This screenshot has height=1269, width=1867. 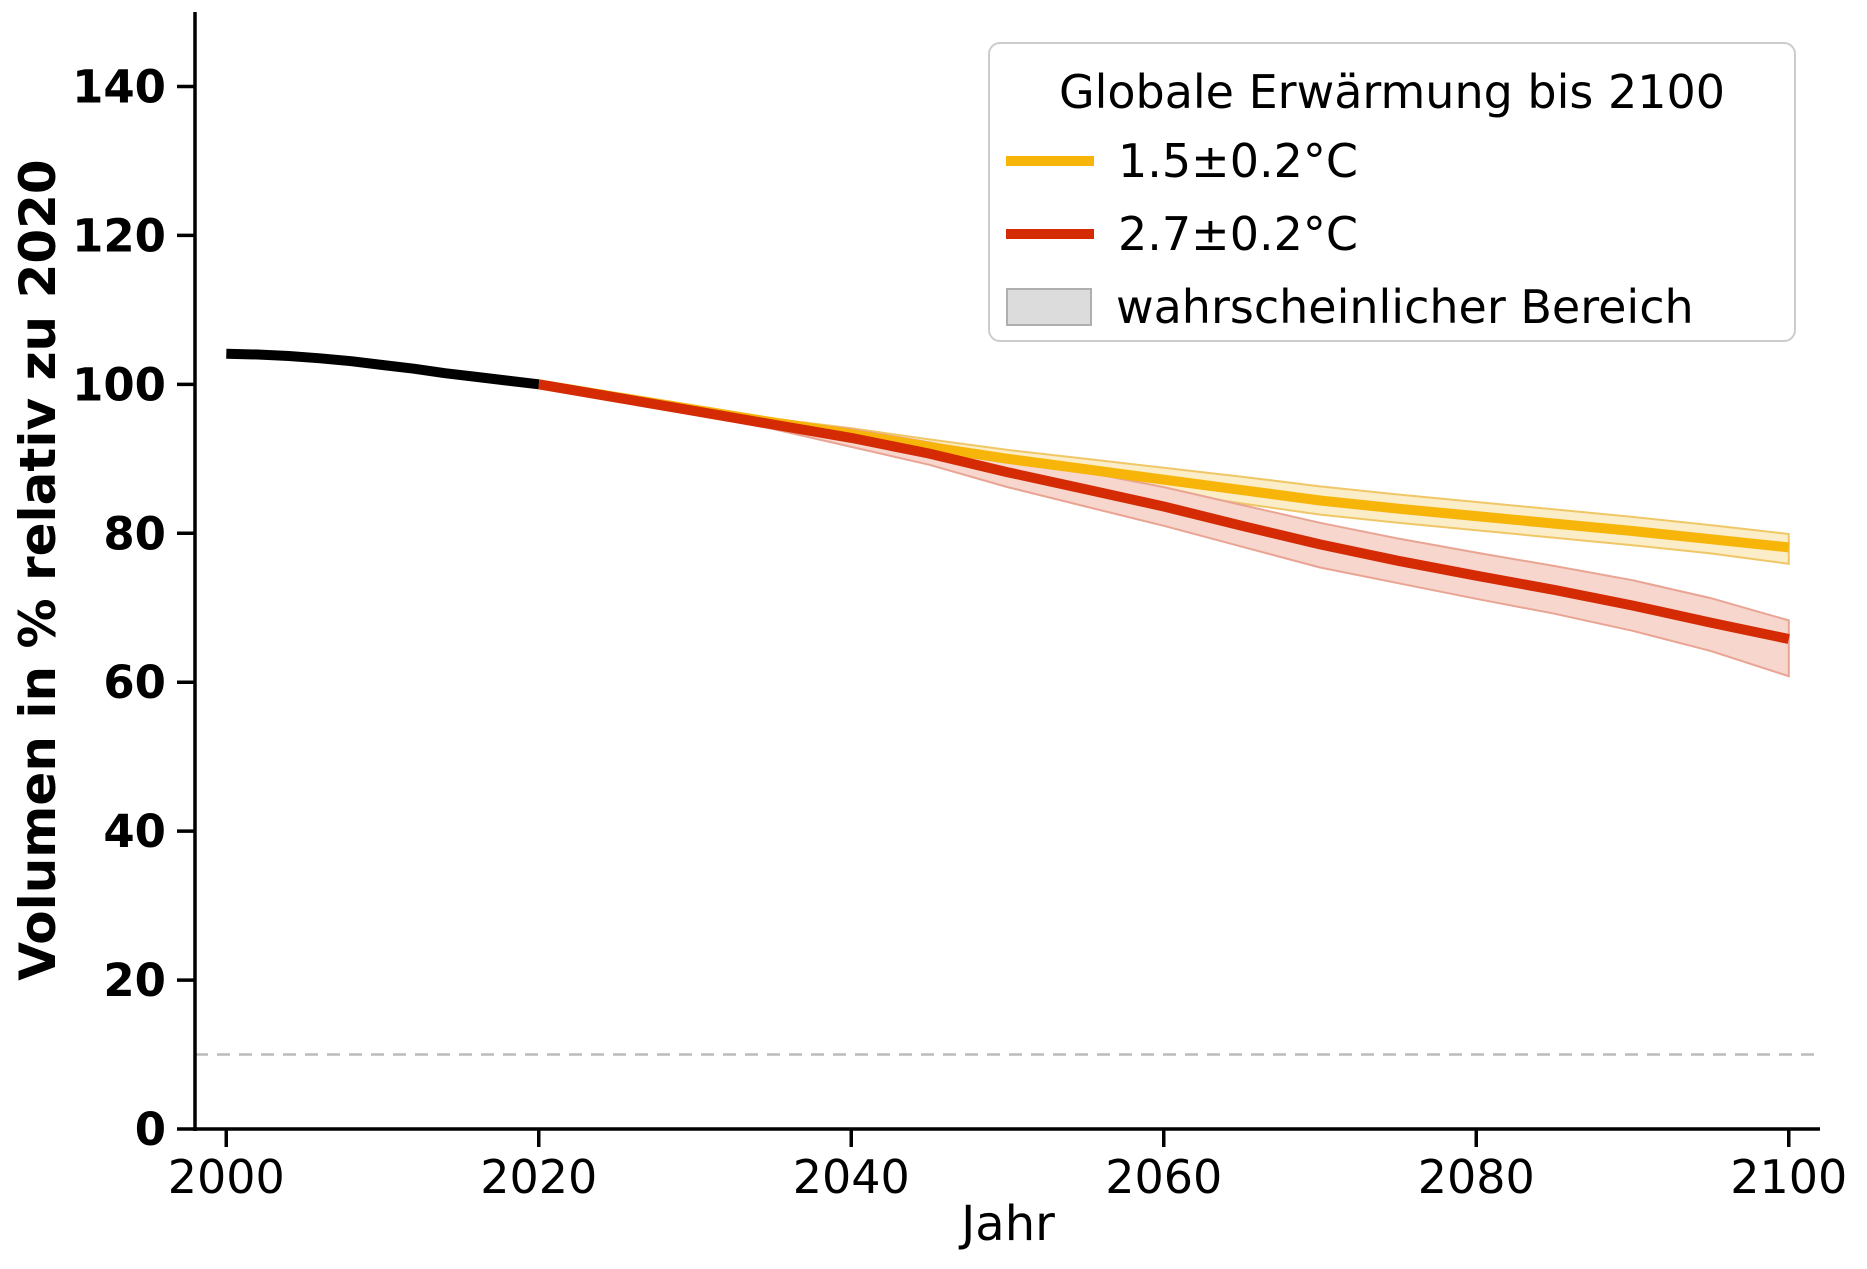 What do you see at coordinates (1163, 511) in the screenshot?
I see `series-line-2.70.2C` at bounding box center [1163, 511].